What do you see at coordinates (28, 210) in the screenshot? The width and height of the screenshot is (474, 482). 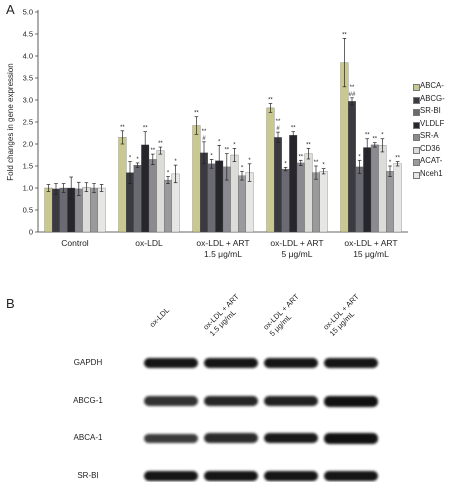 I see `y-tick-label: 0.5` at bounding box center [28, 210].